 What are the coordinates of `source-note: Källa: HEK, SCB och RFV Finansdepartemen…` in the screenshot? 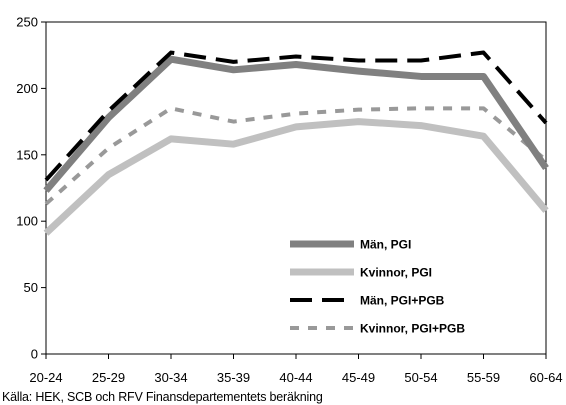 It's located at (162, 397).